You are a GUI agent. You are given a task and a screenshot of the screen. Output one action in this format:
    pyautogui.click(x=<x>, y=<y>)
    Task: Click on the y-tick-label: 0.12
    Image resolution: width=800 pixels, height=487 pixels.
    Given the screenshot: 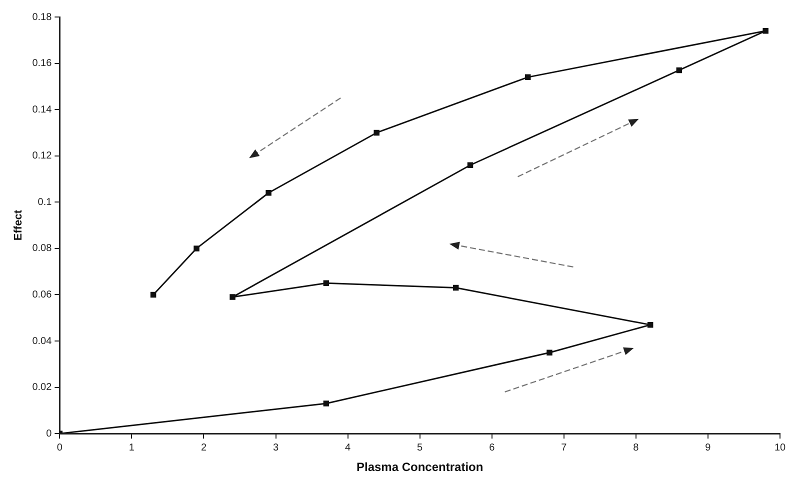 What is the action you would take?
    pyautogui.click(x=42, y=156)
    